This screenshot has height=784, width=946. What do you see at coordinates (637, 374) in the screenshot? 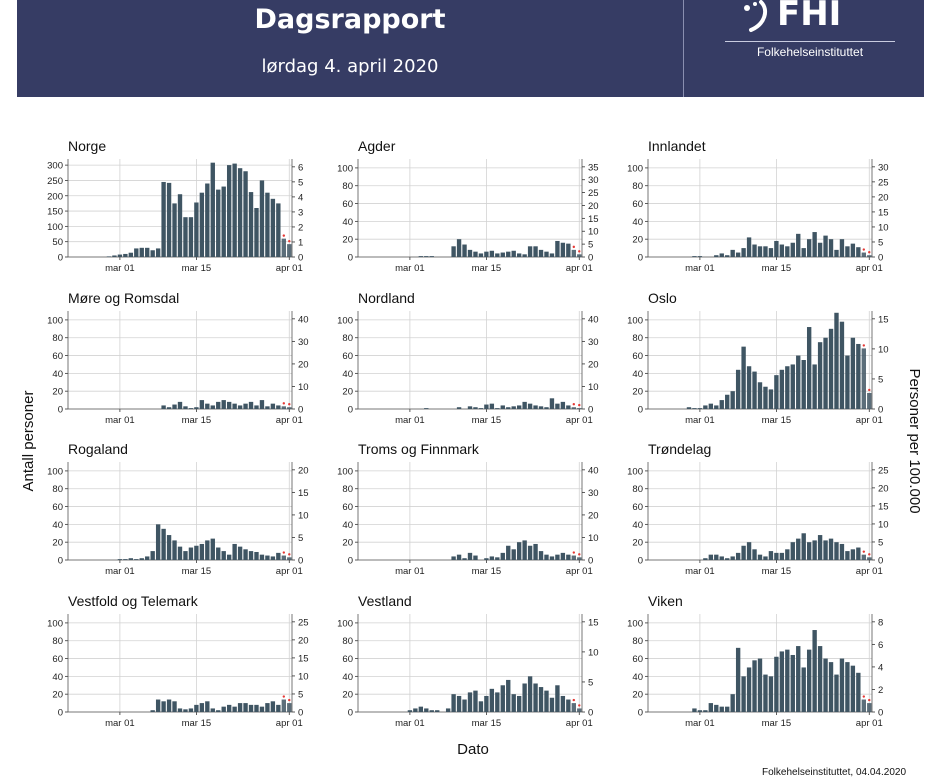
I see `tick-label-left: 40` at bounding box center [637, 374].